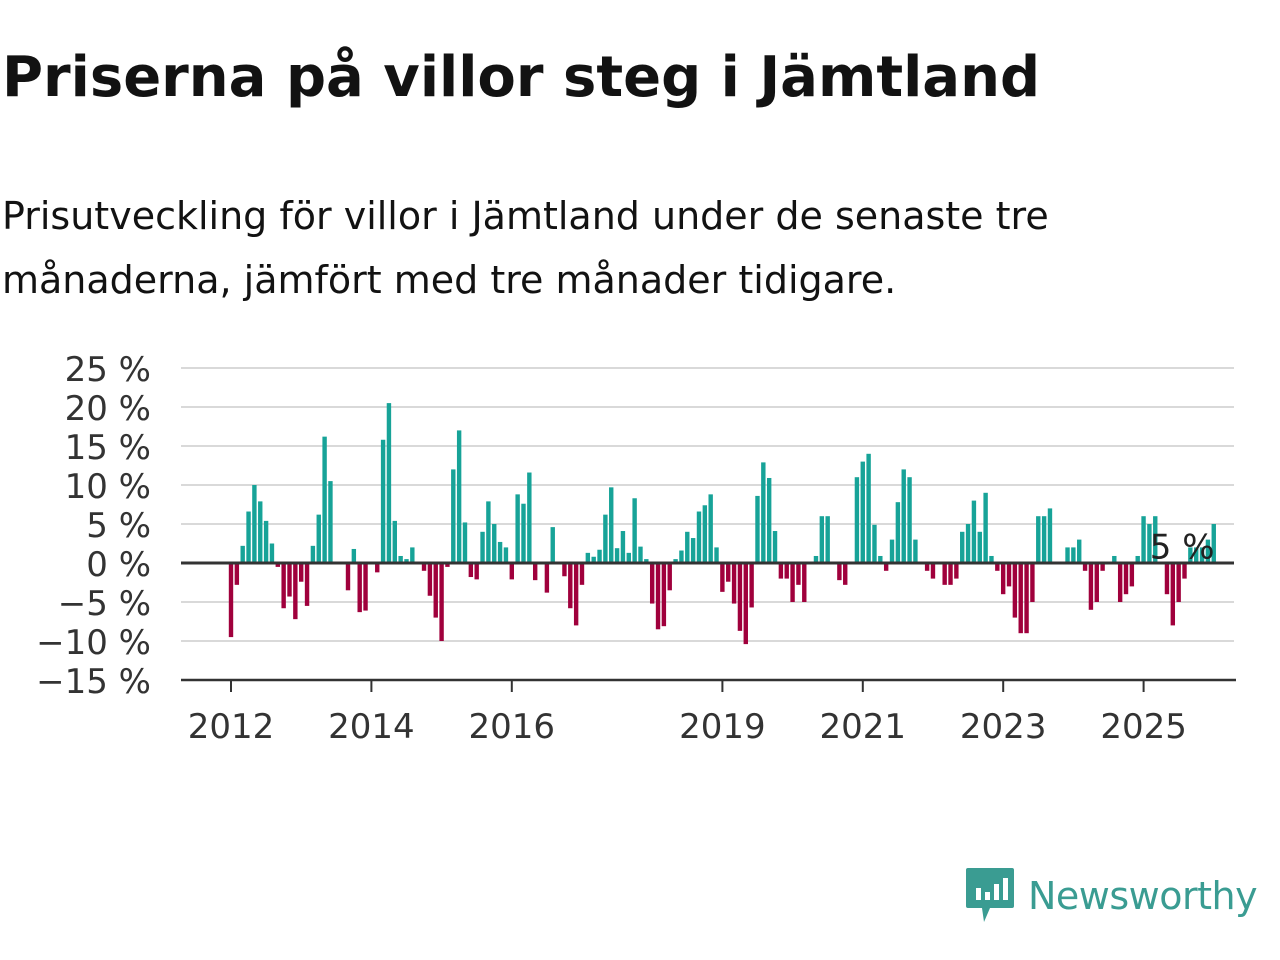  I want to click on y-tick-label: 15 %, so click(108, 448).